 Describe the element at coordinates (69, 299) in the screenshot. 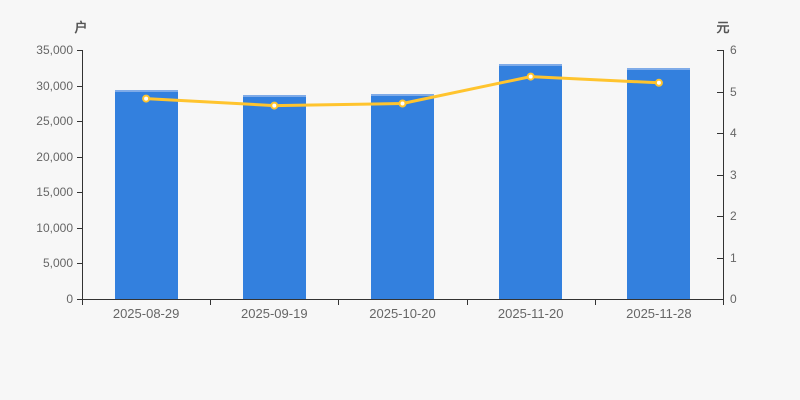

I see `left-axis-tick-label: 0` at that location.